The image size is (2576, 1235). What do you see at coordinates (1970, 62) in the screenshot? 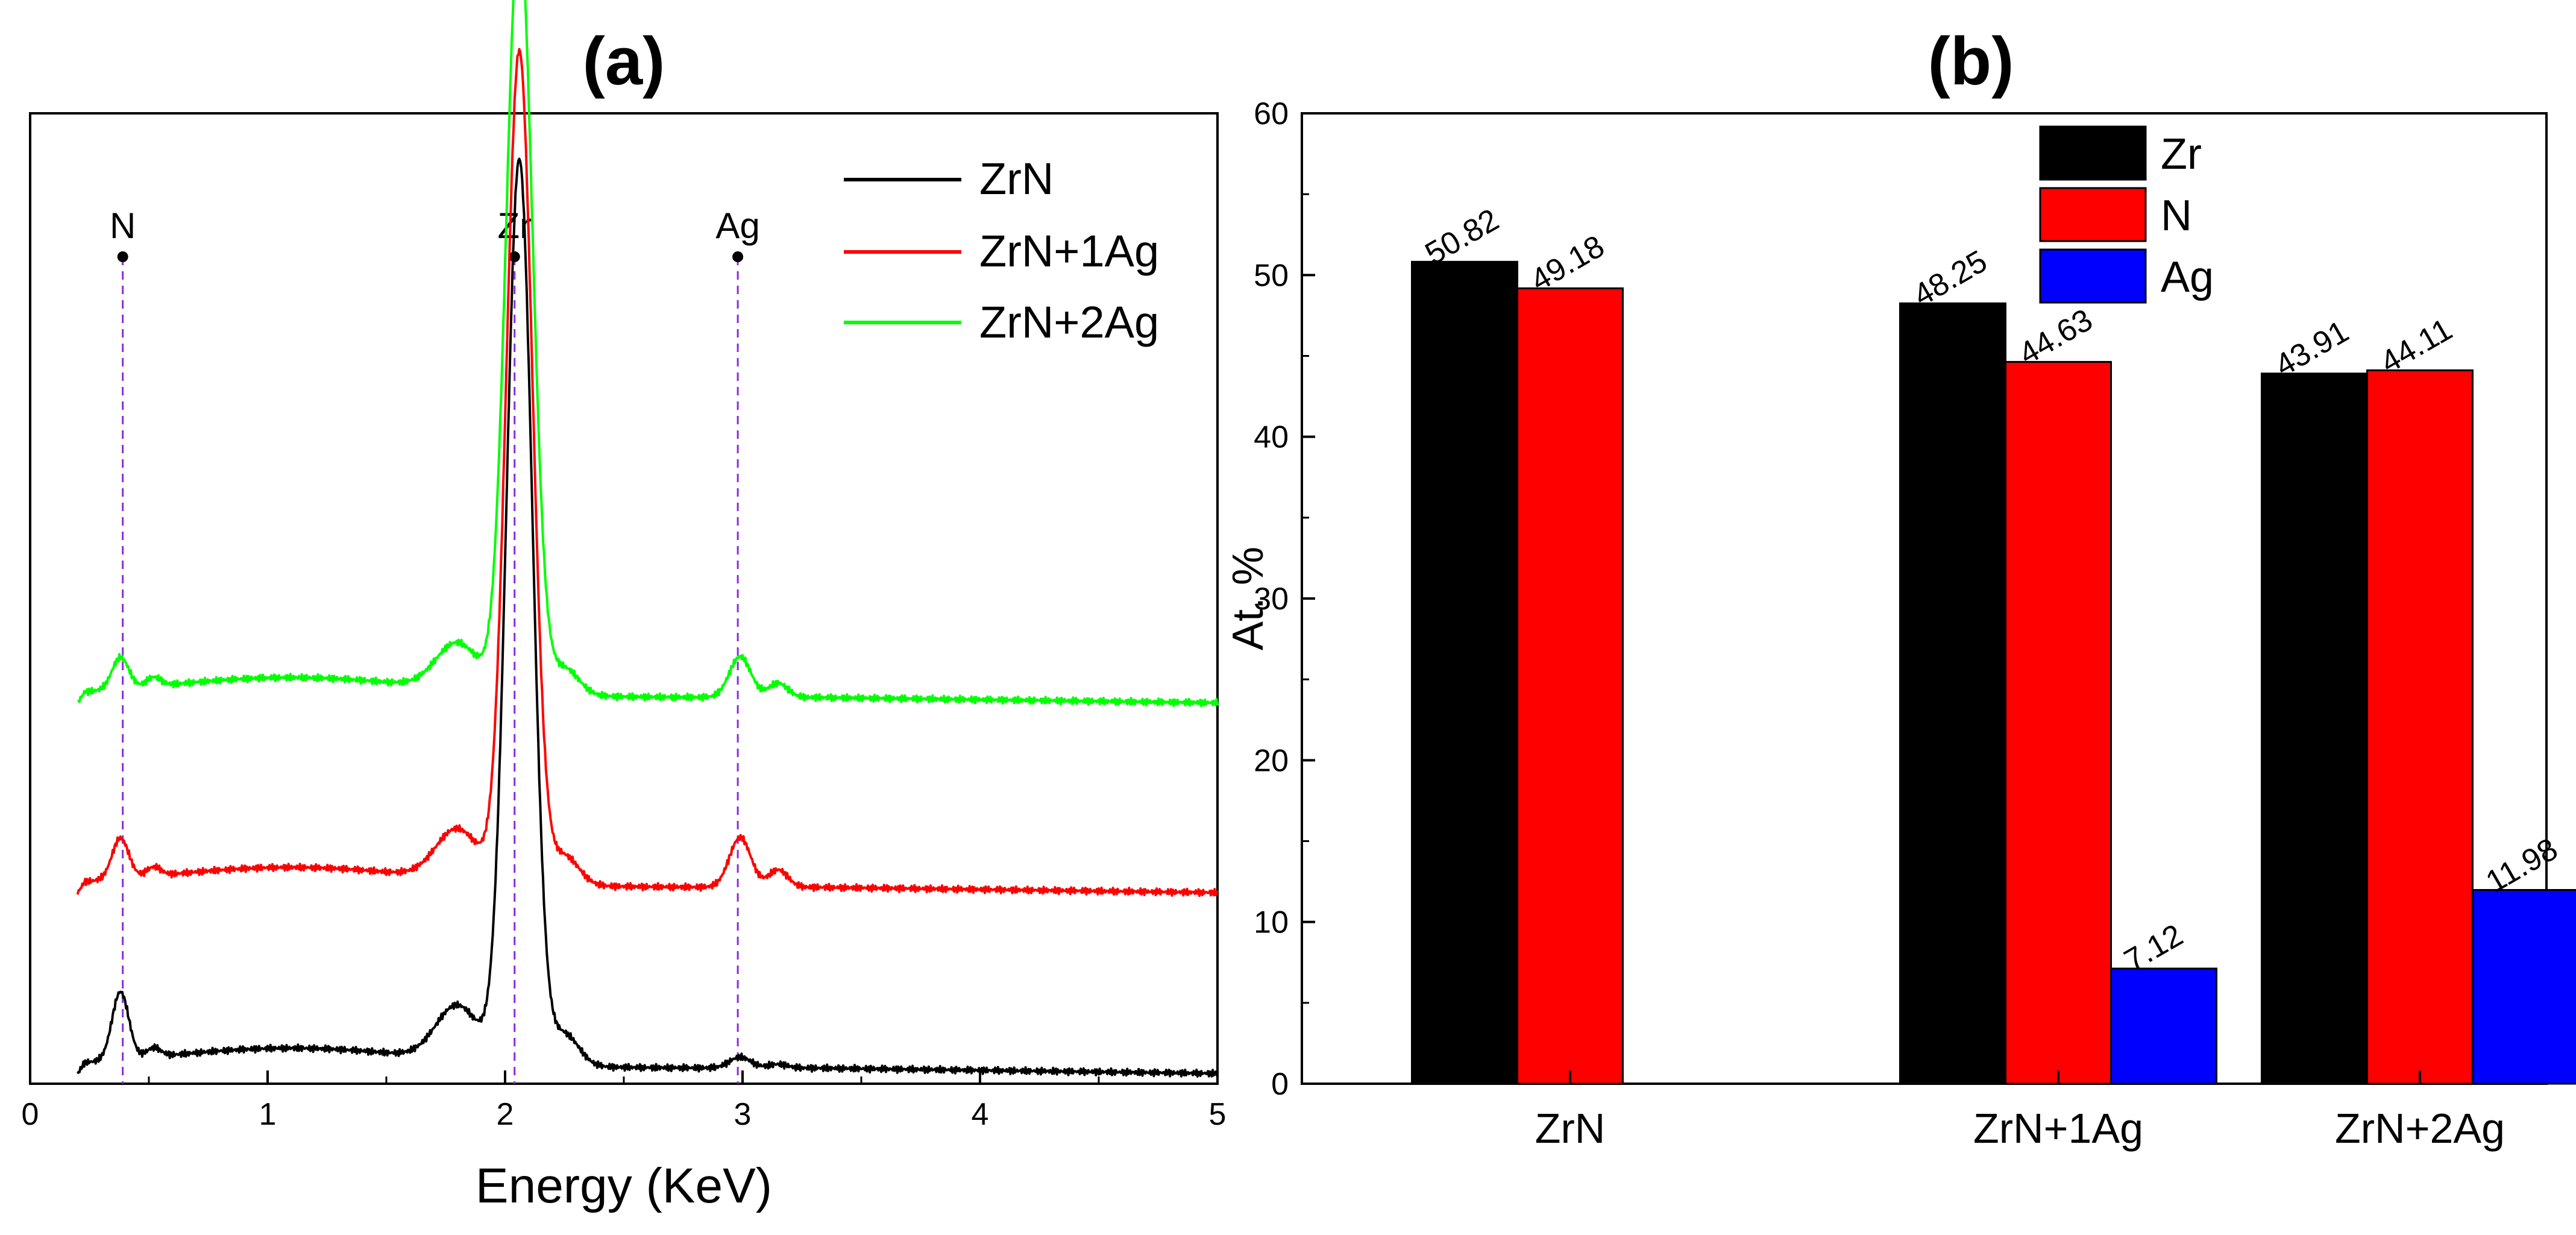
I see `panel-b-title: (b)` at bounding box center [1970, 62].